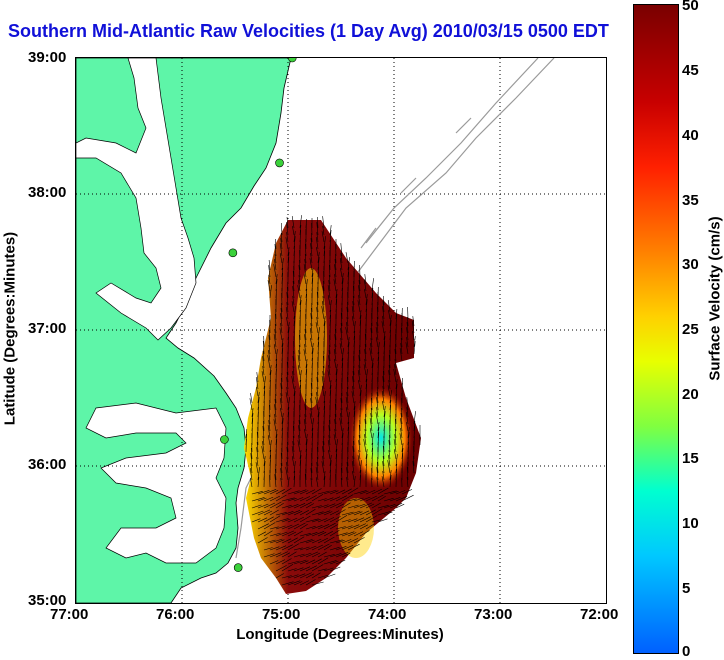  I want to click on colorbar-tick: 10, so click(690, 523).